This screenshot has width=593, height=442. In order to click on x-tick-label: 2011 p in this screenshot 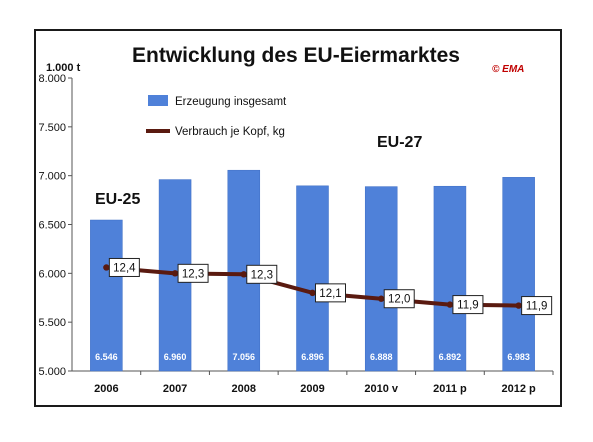, I will do `click(450, 389)`.